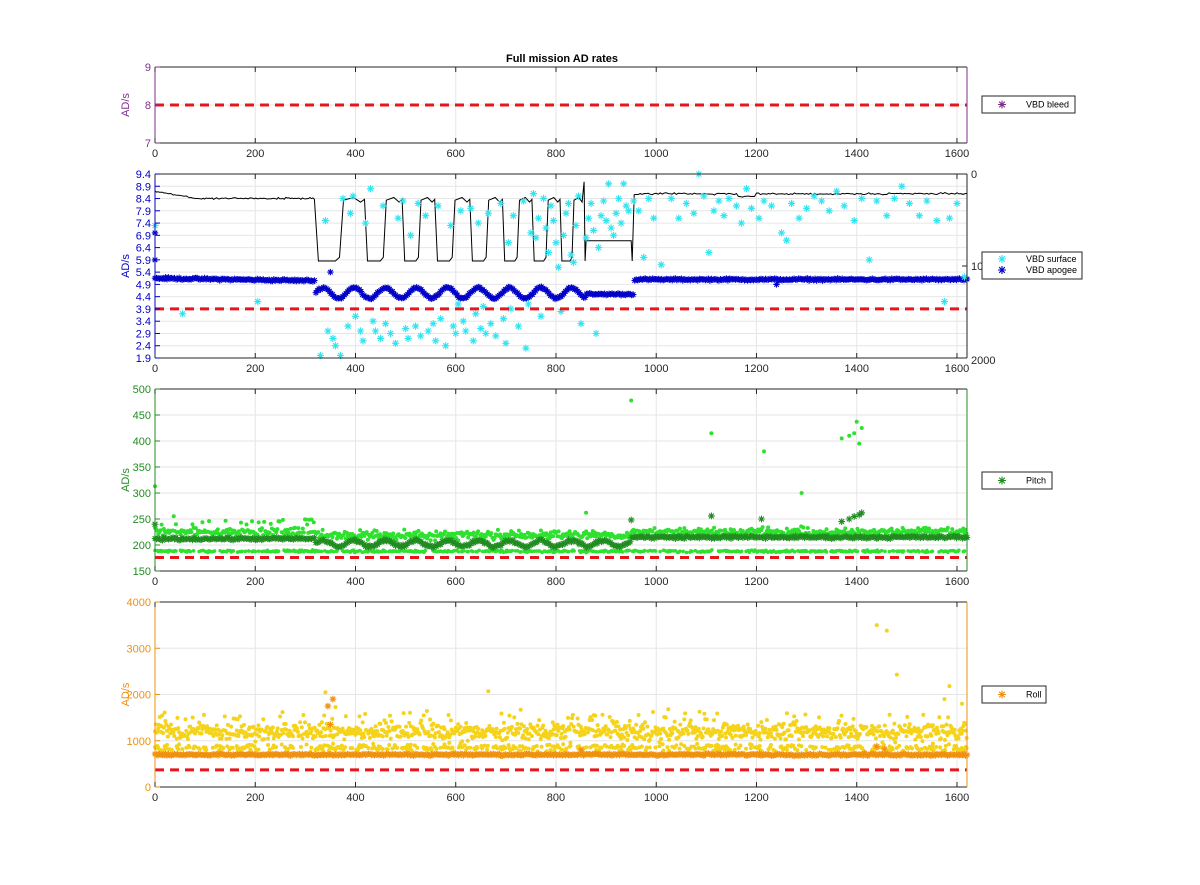 The image size is (1200, 885). Describe the element at coordinates (1002, 270) in the screenshot. I see `legend-marker` at that location.